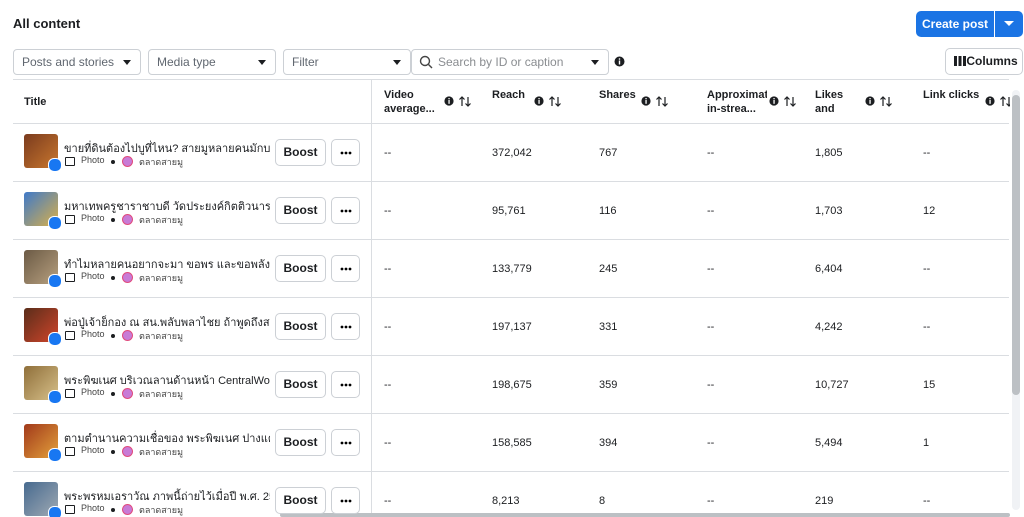 This screenshot has width=1024, height=517. I want to click on metric-value: 359, so click(608, 385).